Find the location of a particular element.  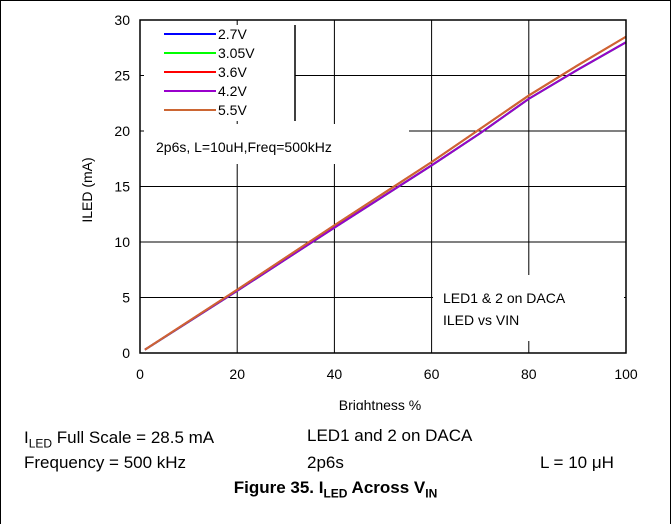

led-daca-caption: LED1 and 2 on DACA is located at coordinates (390, 435).